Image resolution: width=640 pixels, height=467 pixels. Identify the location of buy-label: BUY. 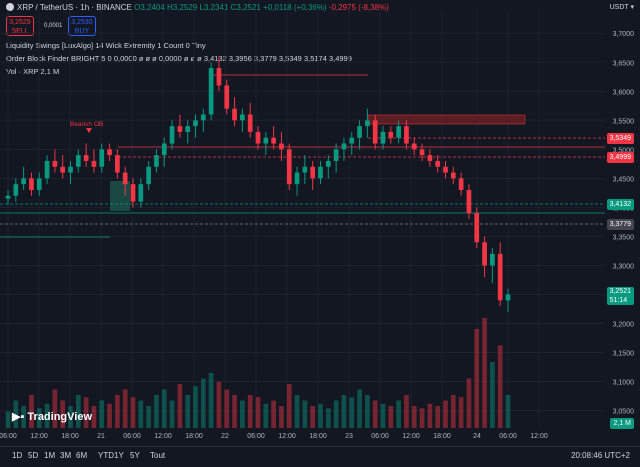
(82, 31).